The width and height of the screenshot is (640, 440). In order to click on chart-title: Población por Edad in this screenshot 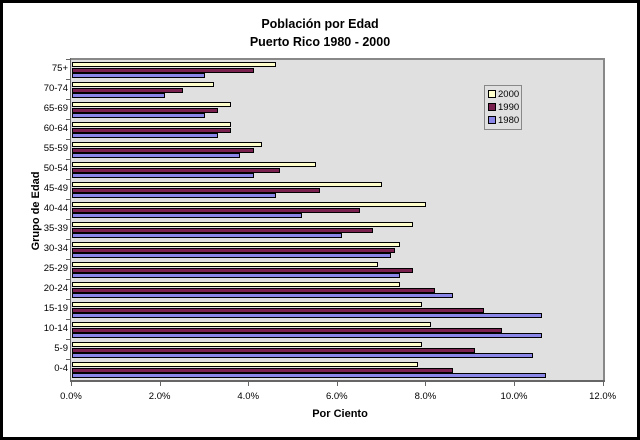, I will do `click(320, 24)`.